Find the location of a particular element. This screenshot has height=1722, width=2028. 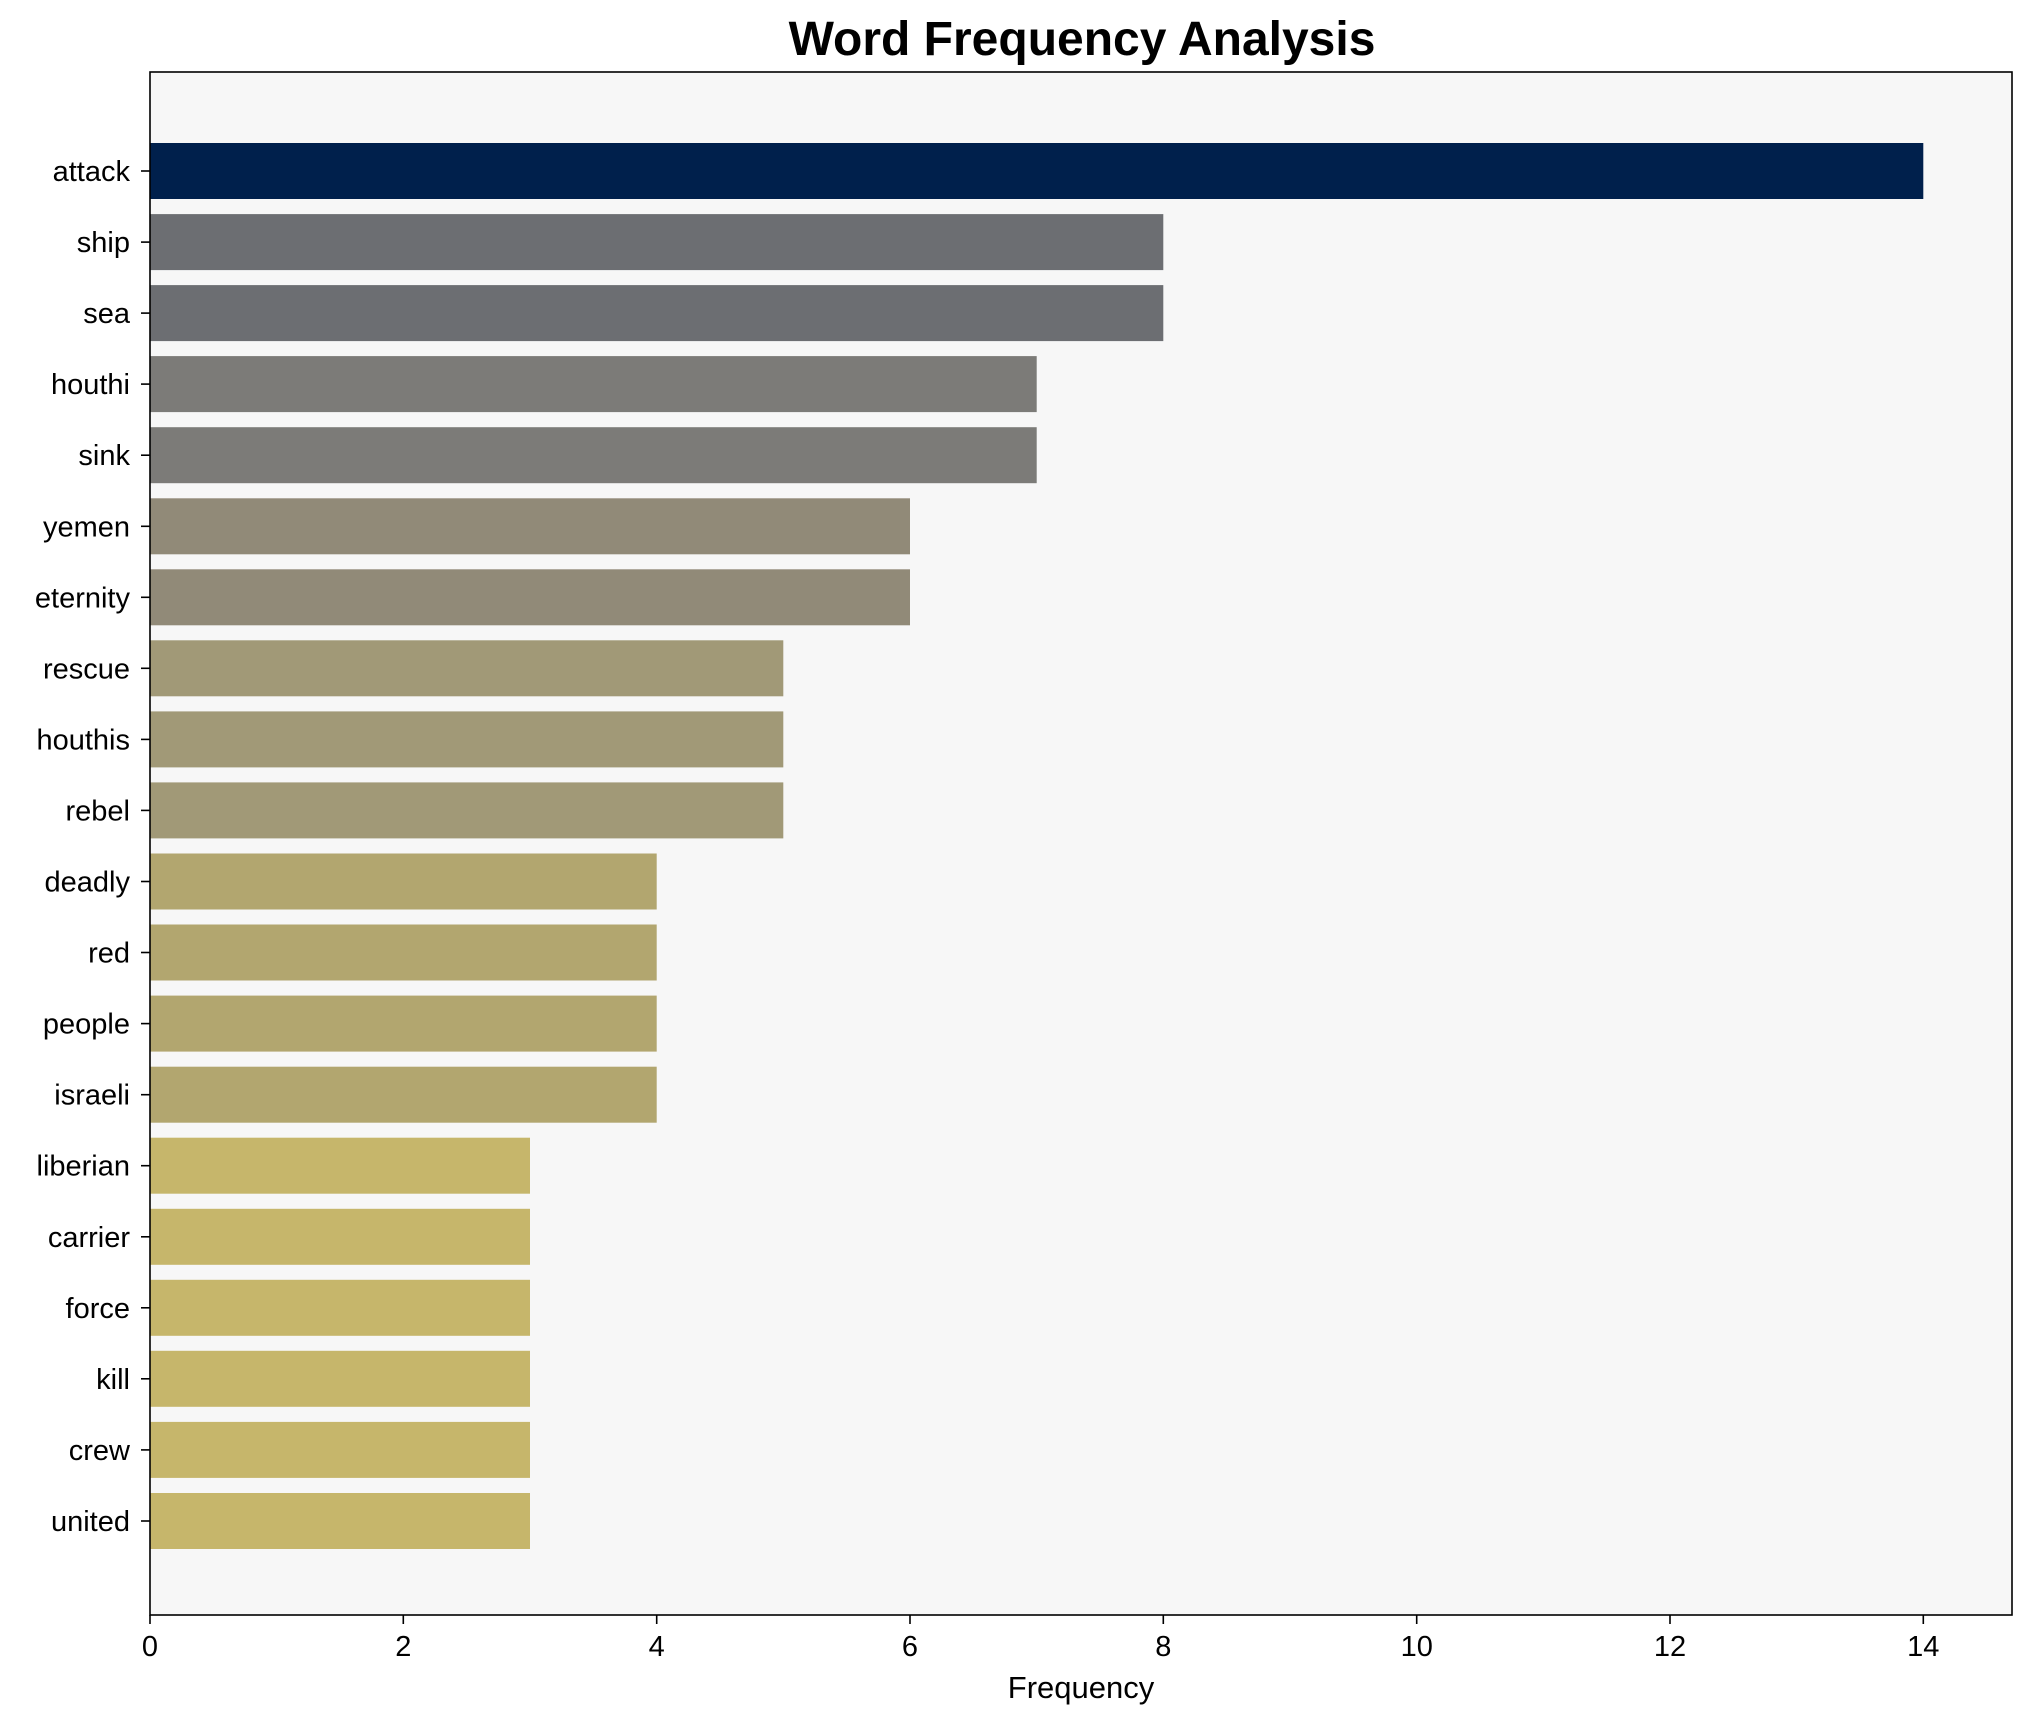

x-tick-label: 2 is located at coordinates (403, 1647).